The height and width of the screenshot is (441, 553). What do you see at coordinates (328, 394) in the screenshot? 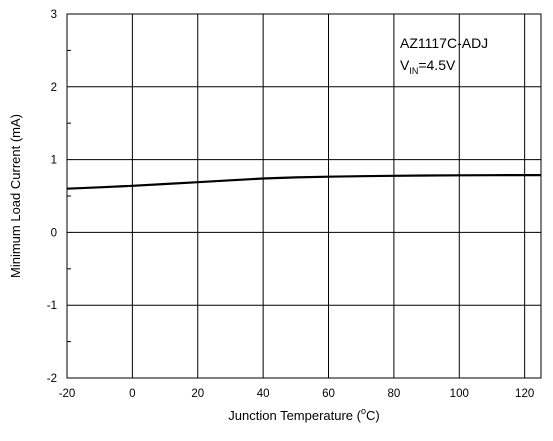
I see `x-tick-label: 60` at bounding box center [328, 394].